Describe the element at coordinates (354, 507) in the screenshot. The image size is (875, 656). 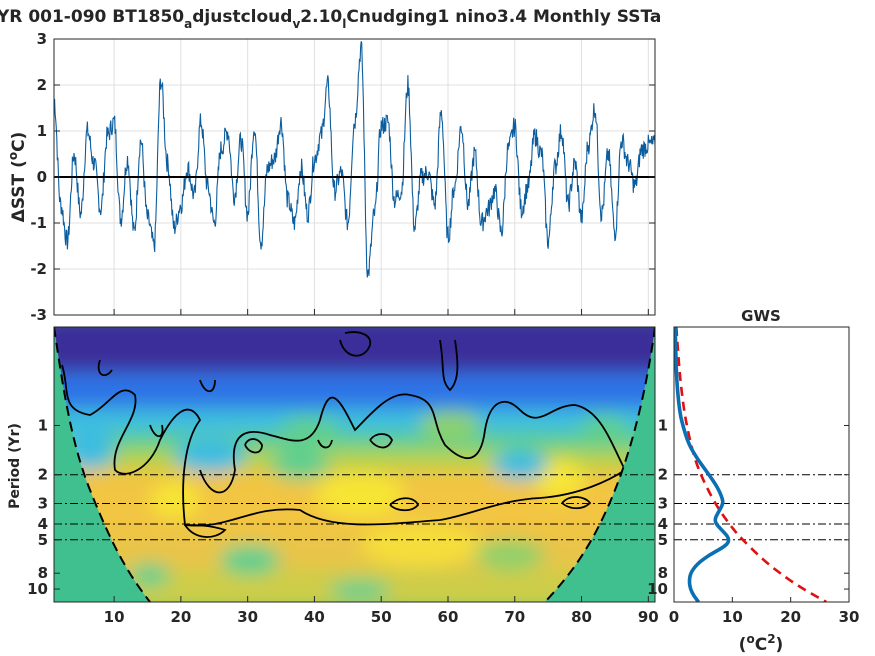
I see `wavelet-reference-period-lines` at that location.